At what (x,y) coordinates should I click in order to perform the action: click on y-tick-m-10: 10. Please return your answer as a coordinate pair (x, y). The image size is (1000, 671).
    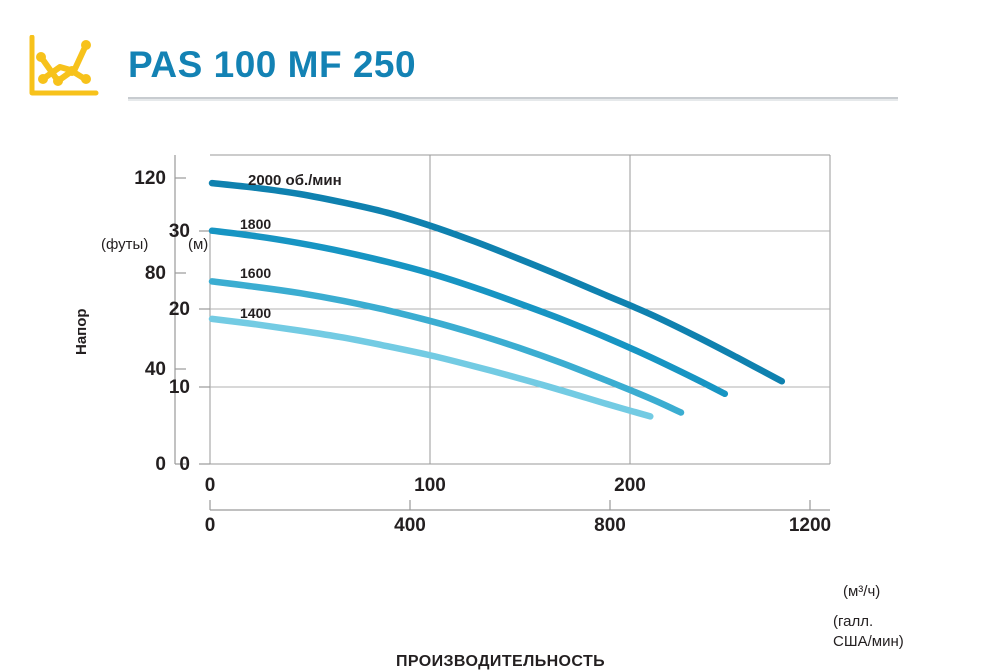
    Looking at the image, I should click on (179, 387).